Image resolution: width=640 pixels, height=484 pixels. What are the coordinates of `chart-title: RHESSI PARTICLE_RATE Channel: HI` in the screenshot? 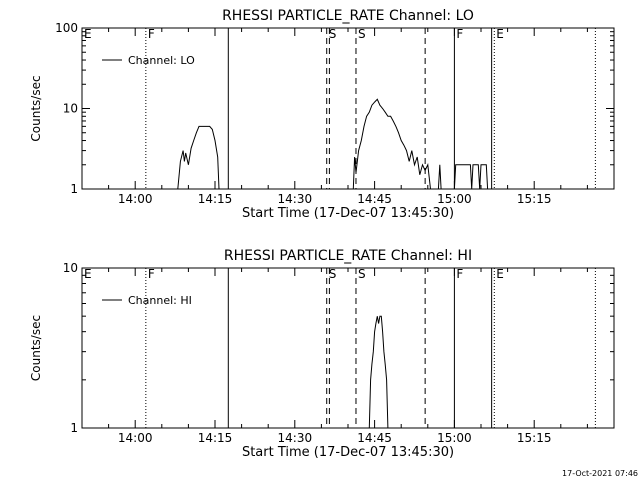 It's located at (348, 256).